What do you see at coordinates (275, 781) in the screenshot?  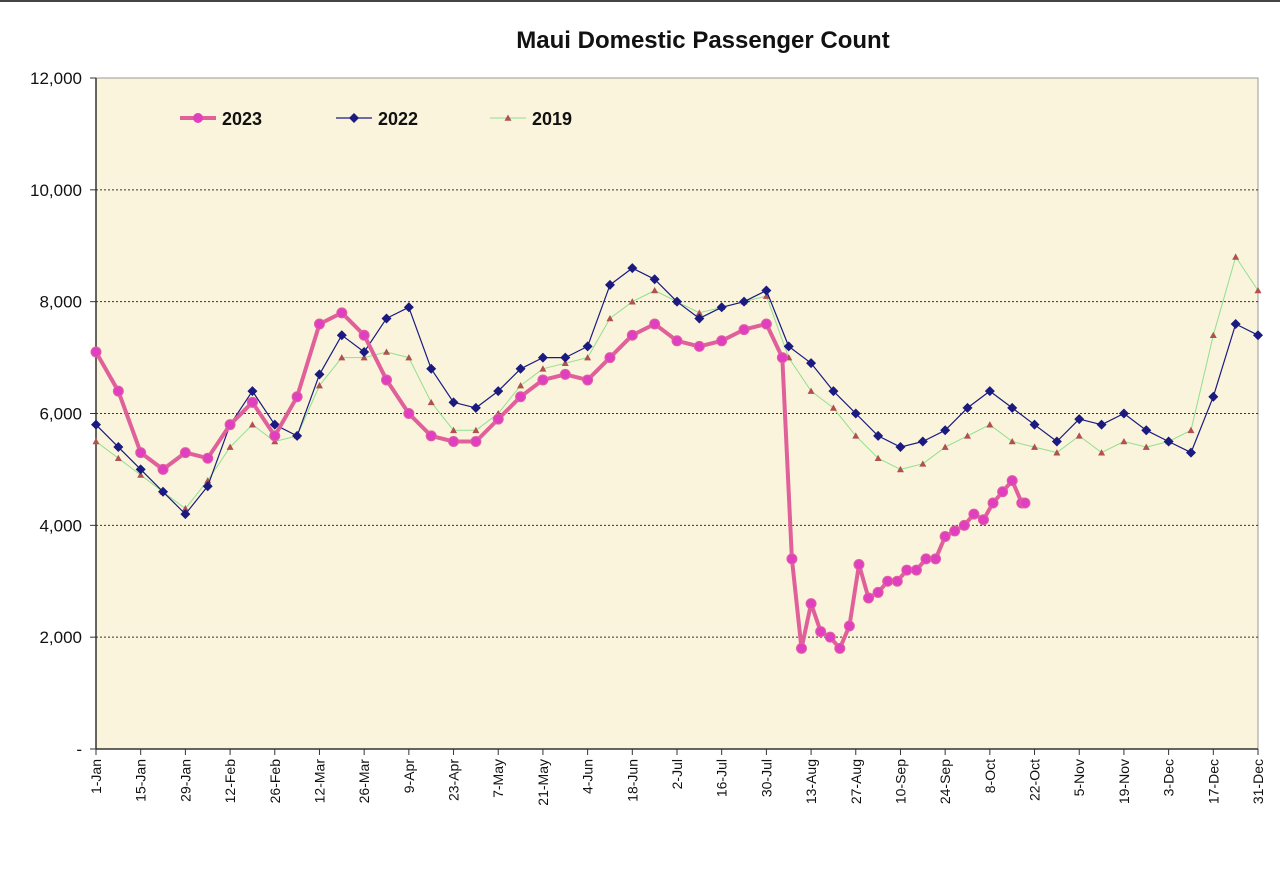 I see `xtick-label-4: 26-Feb` at bounding box center [275, 781].